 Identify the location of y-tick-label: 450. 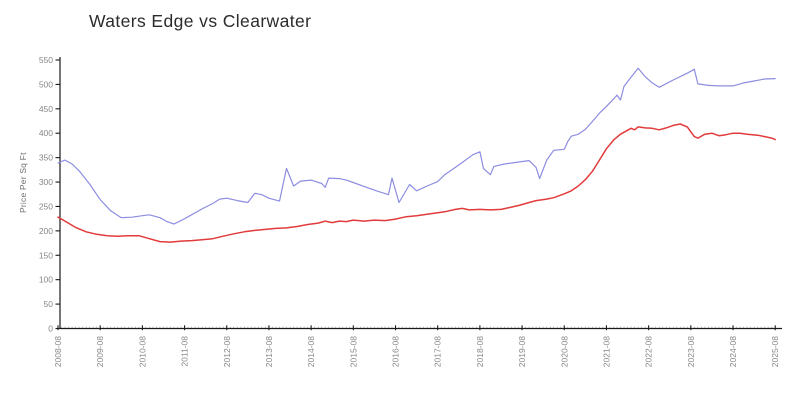
(46, 109).